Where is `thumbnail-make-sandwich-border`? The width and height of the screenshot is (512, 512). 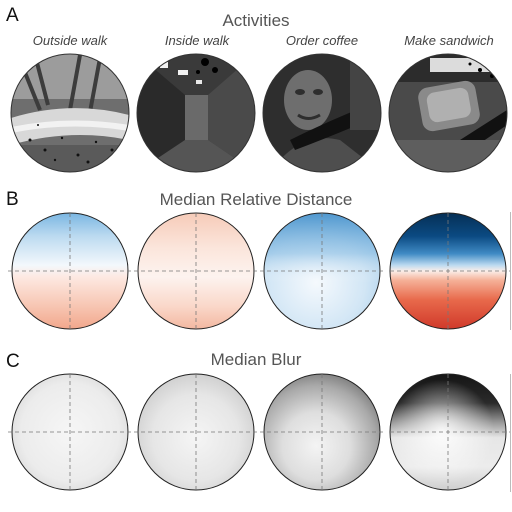 thumbnail-make-sandwich-border is located at coordinates (448, 113).